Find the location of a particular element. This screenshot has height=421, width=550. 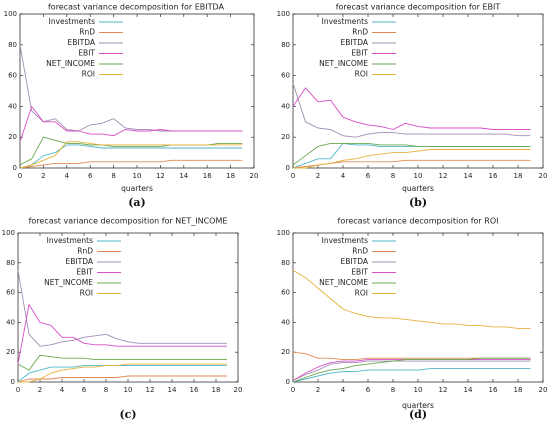

panel-label: (c) is located at coordinates (127, 414).